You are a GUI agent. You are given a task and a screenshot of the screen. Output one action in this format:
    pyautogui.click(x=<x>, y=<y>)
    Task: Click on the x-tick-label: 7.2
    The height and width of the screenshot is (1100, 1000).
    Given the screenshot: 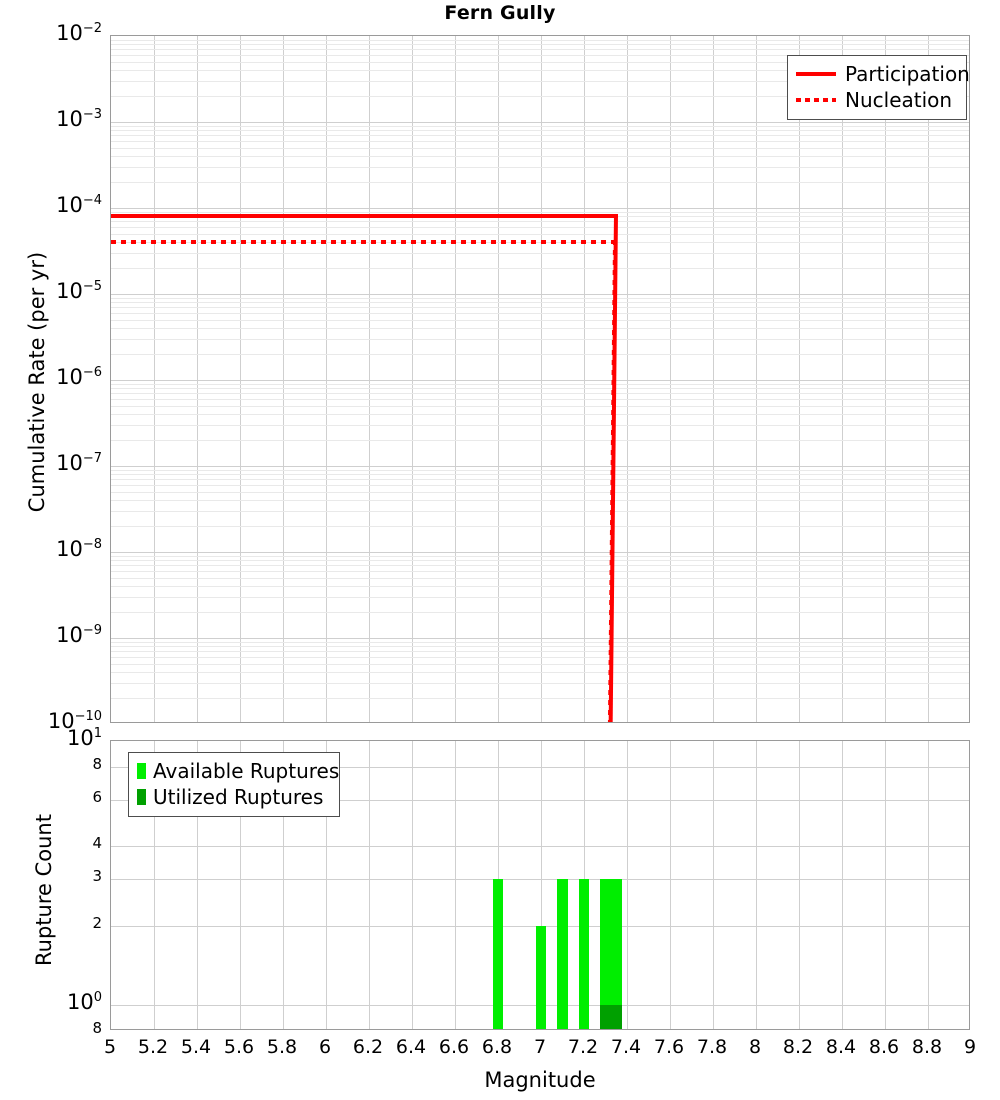 What is the action you would take?
    pyautogui.click(x=583, y=1047)
    